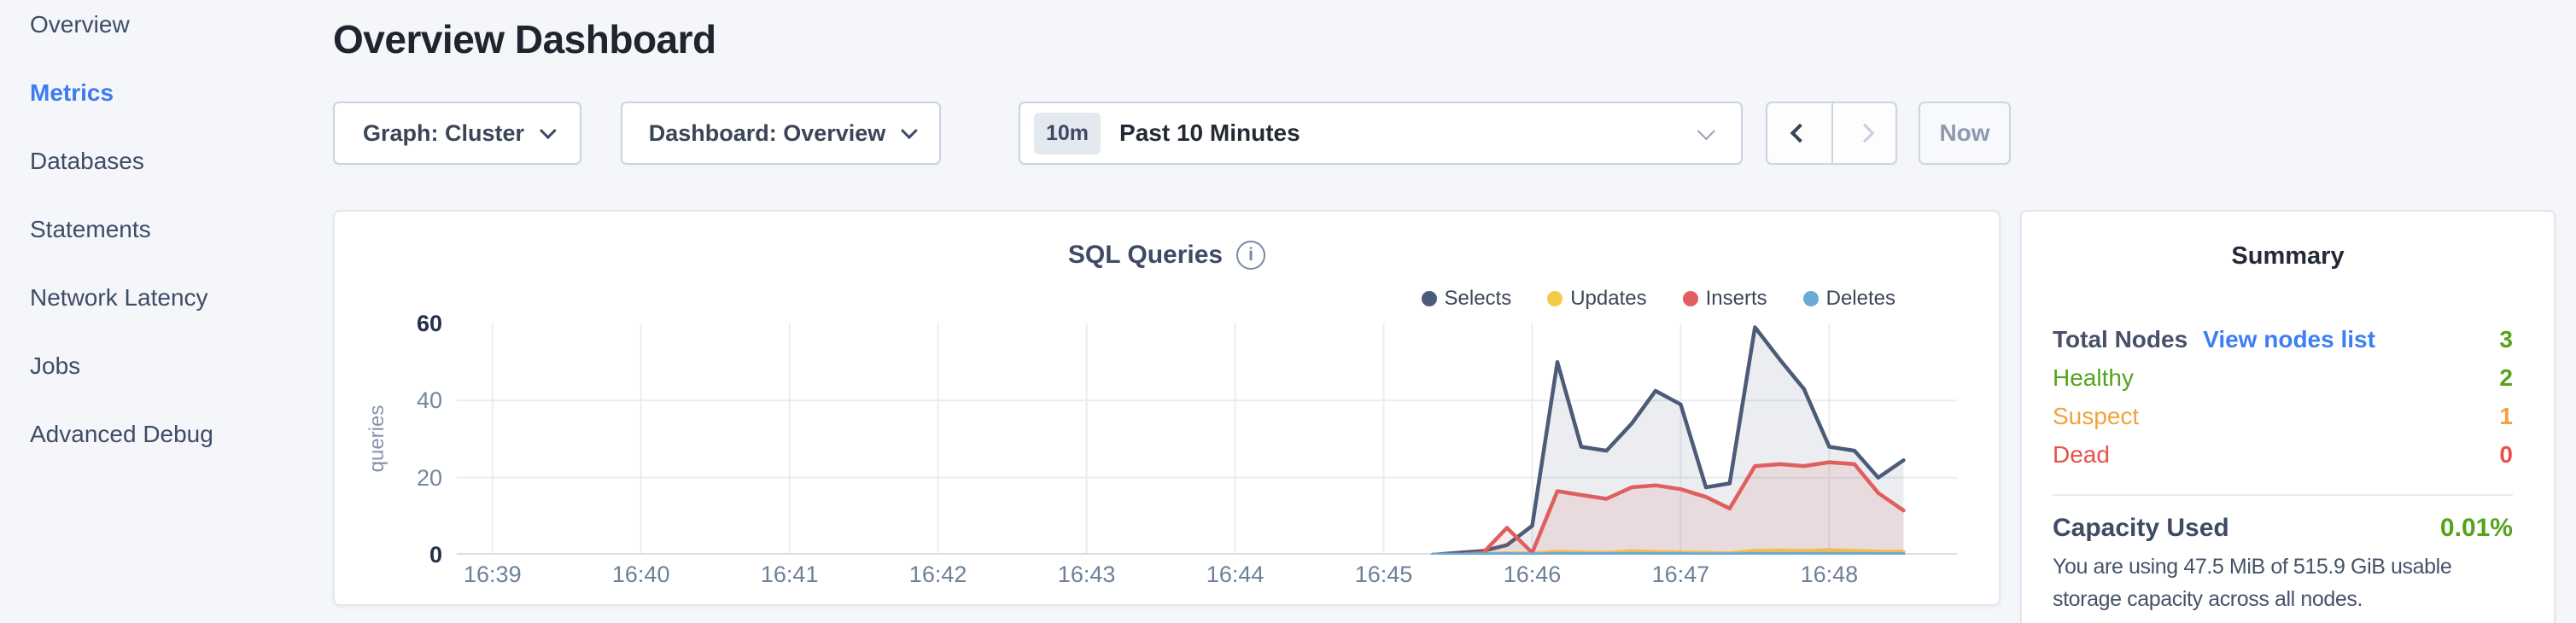 This screenshot has height=623, width=2576. What do you see at coordinates (2283, 454) in the screenshot?
I see `dead-row: Dead 0` at bounding box center [2283, 454].